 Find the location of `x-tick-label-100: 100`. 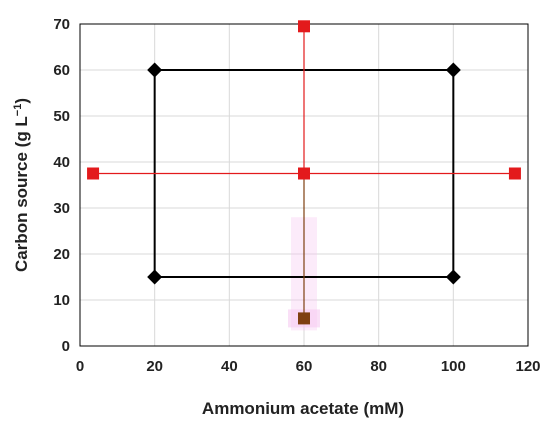

x-tick-label-100: 100 is located at coordinates (453, 366).